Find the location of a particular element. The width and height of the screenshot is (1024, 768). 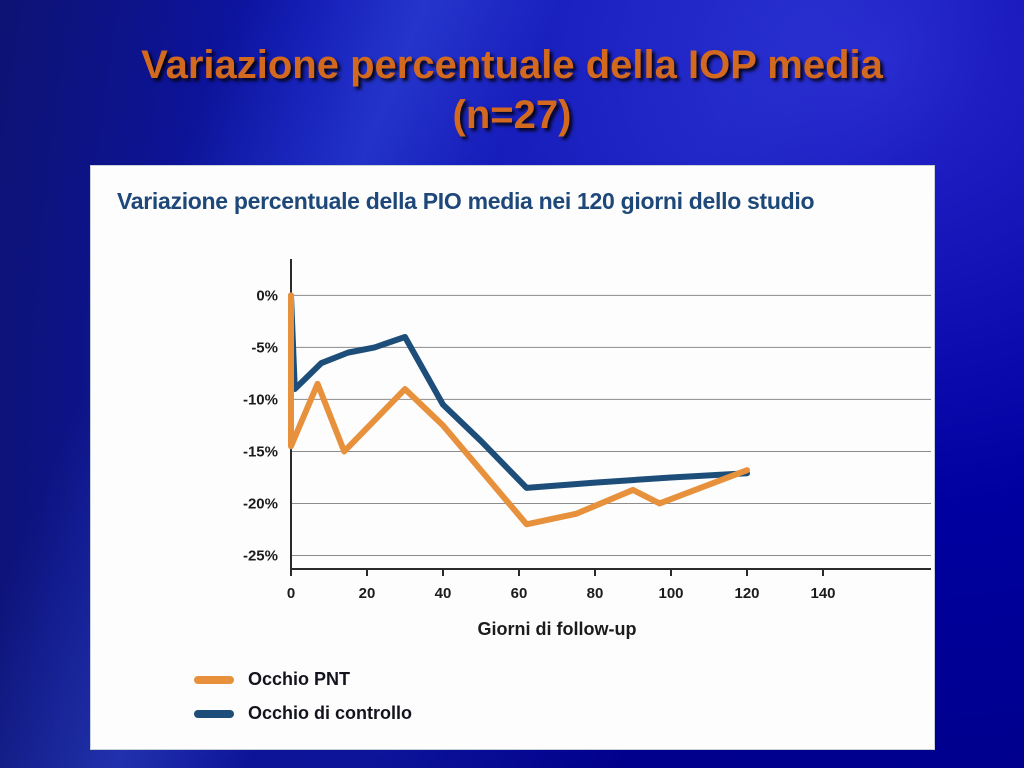

x-tick-label: 20 is located at coordinates (367, 593).